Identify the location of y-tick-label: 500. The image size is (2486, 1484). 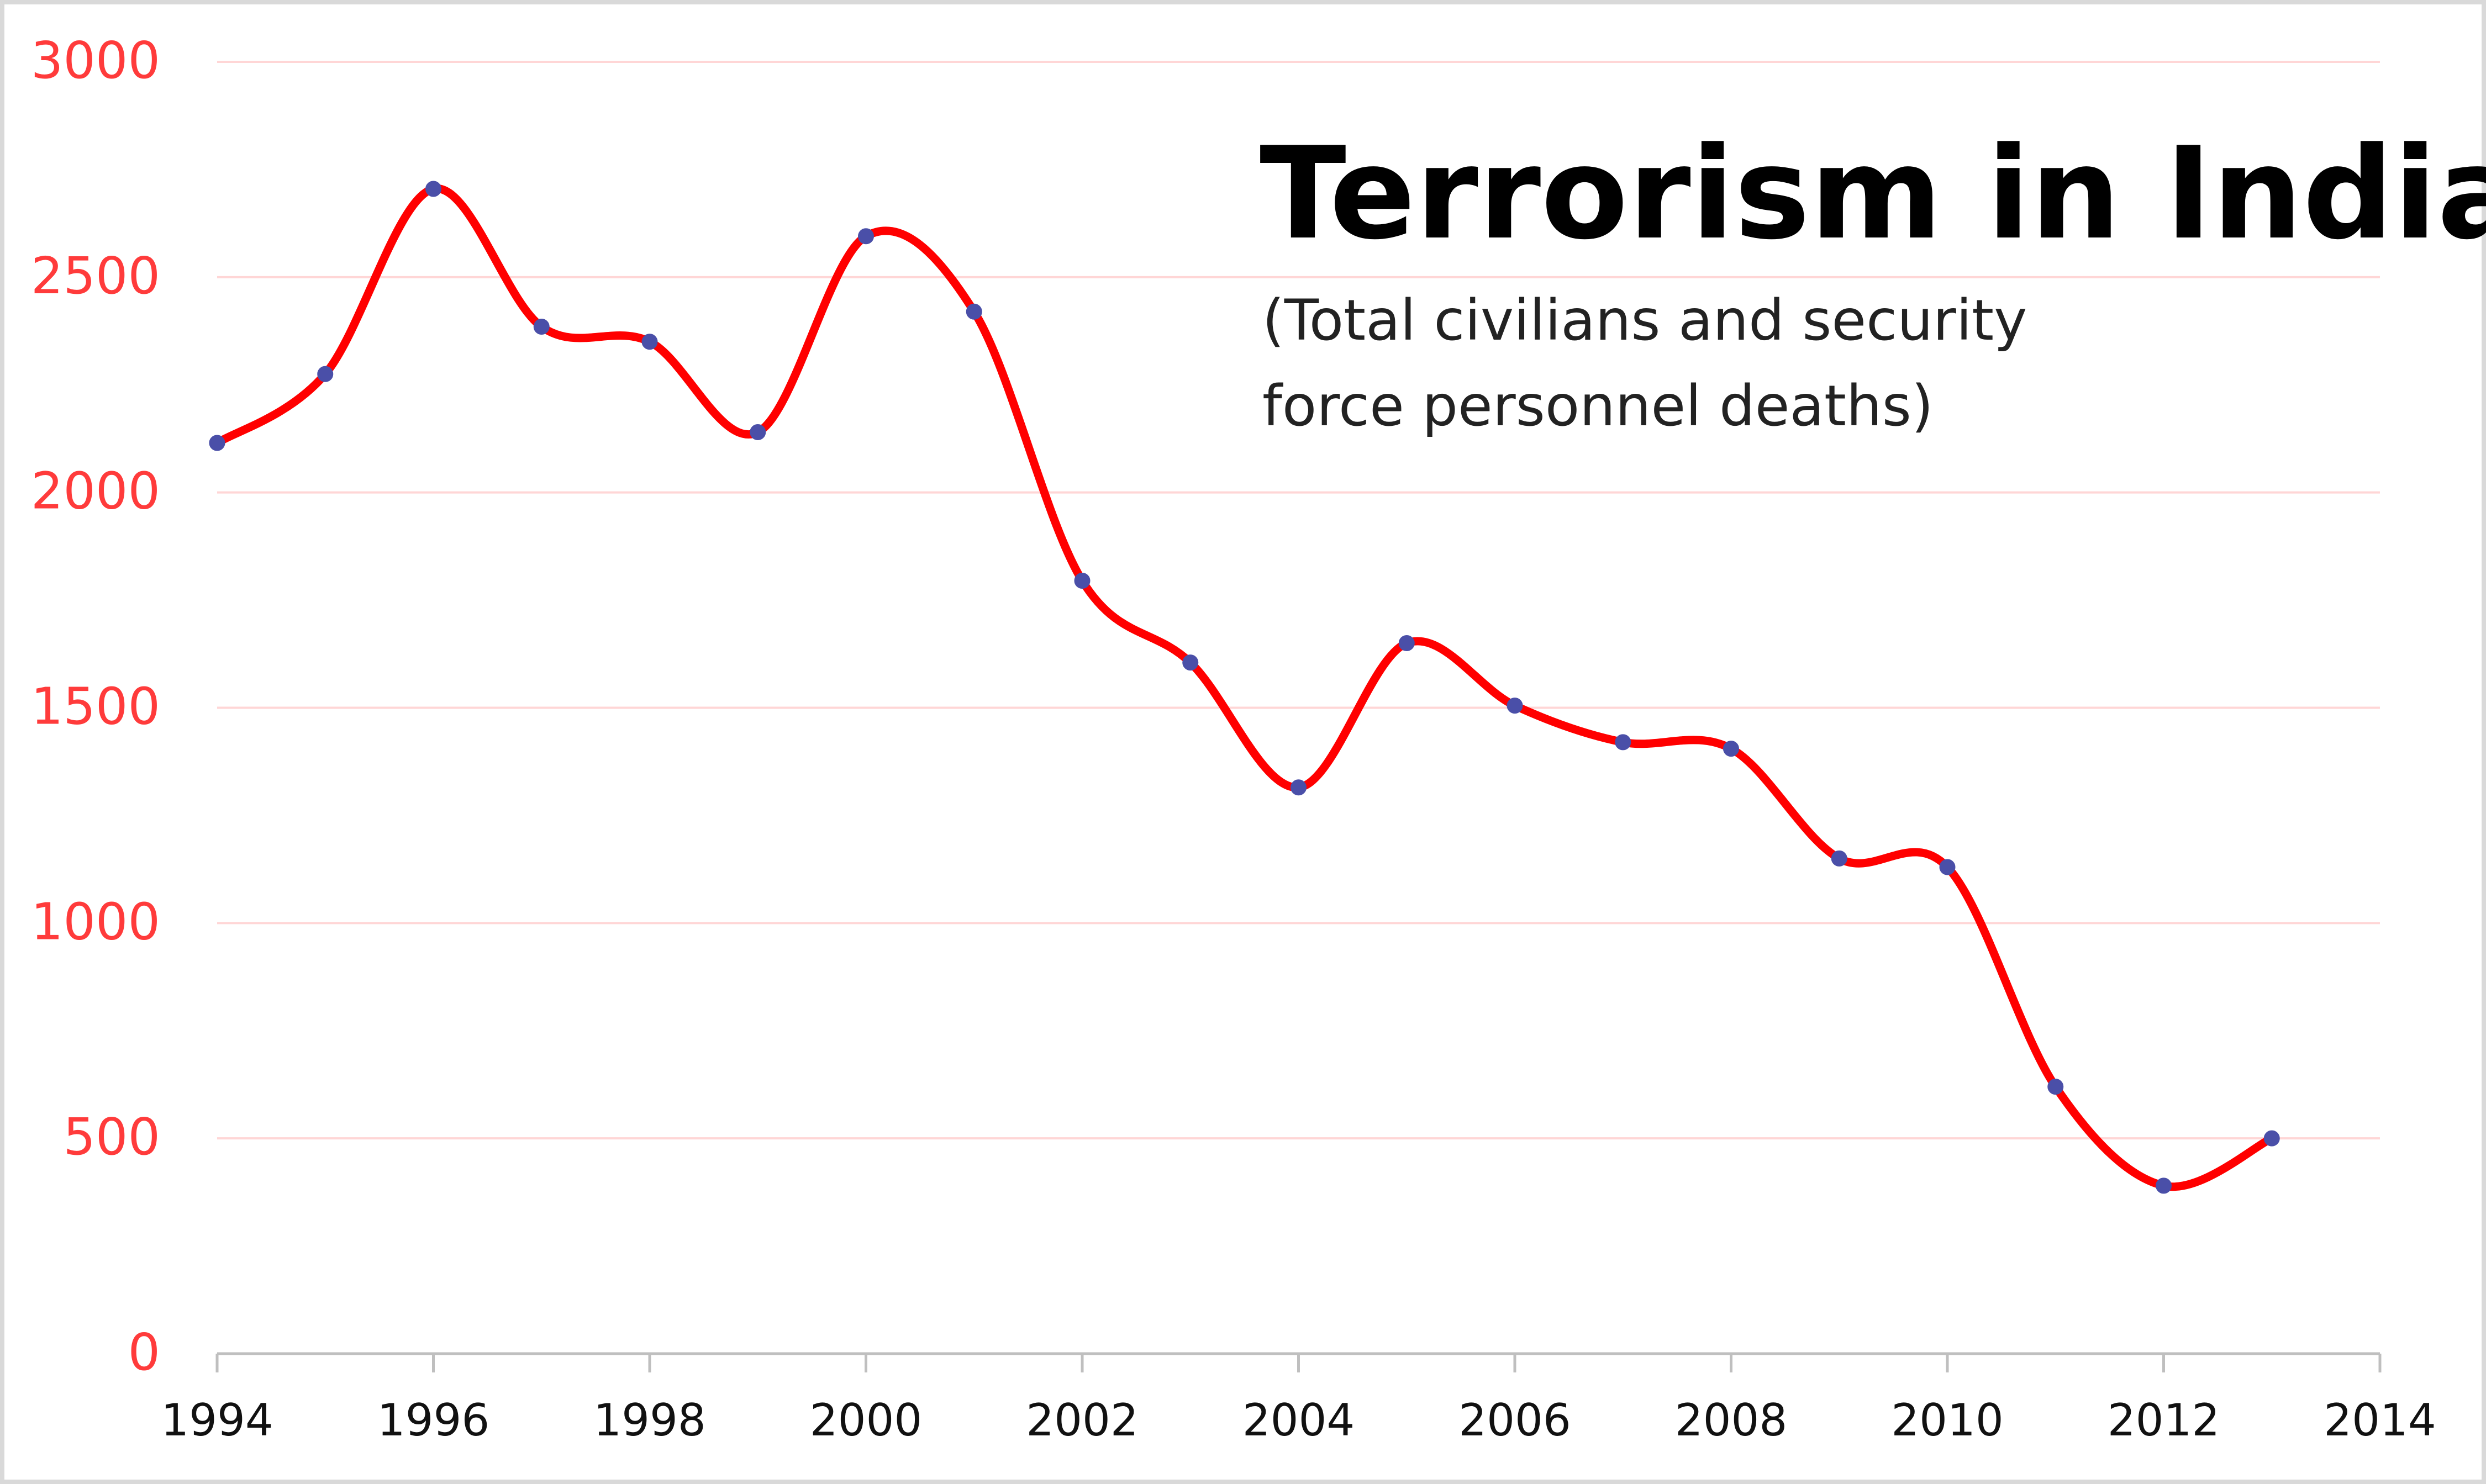
(111, 1136).